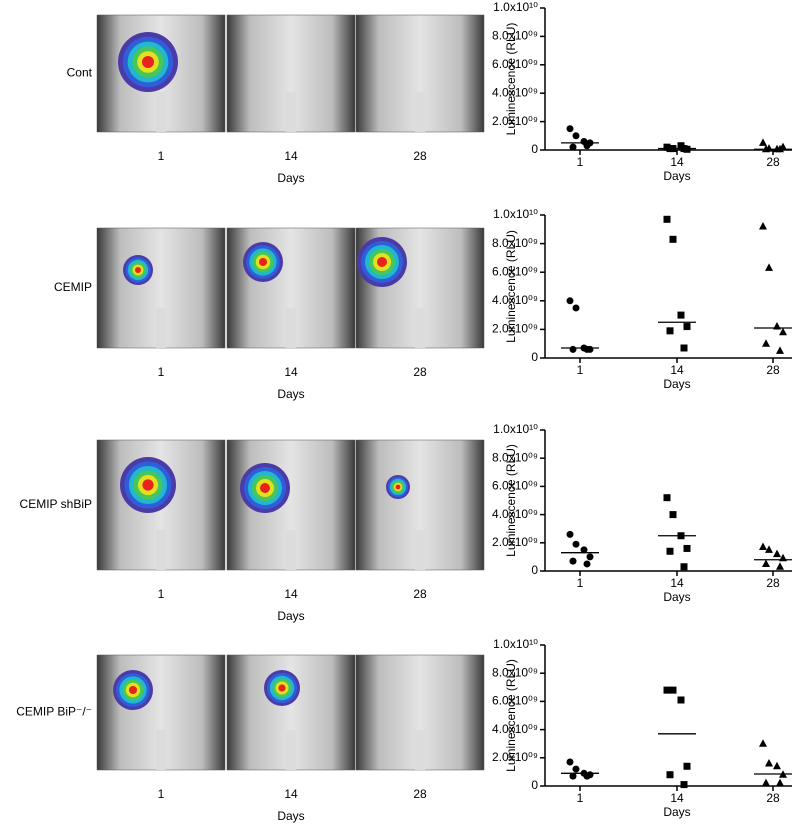  Describe the element at coordinates (54, 712) in the screenshot. I see `row-label: CEMIP BiP⁻/⁻` at that location.